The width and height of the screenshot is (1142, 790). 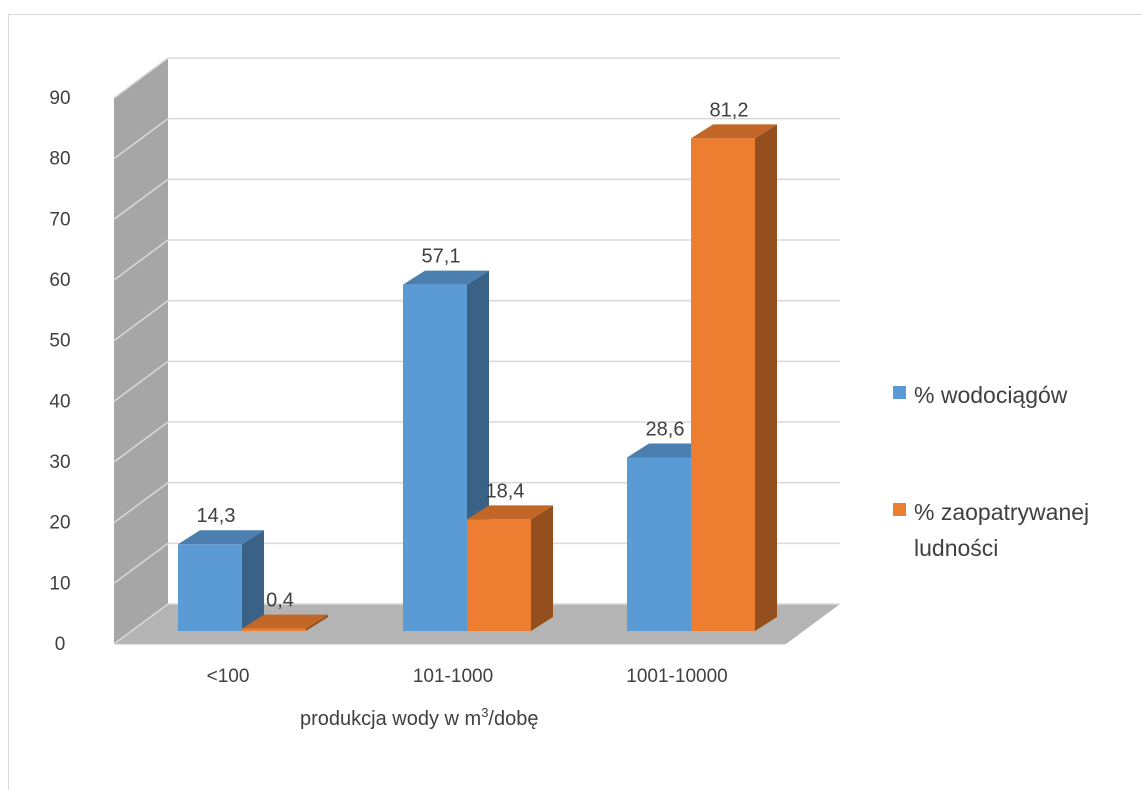 What do you see at coordinates (991, 530) in the screenshot?
I see `legend-item: % zaopatrywanej ludności` at bounding box center [991, 530].